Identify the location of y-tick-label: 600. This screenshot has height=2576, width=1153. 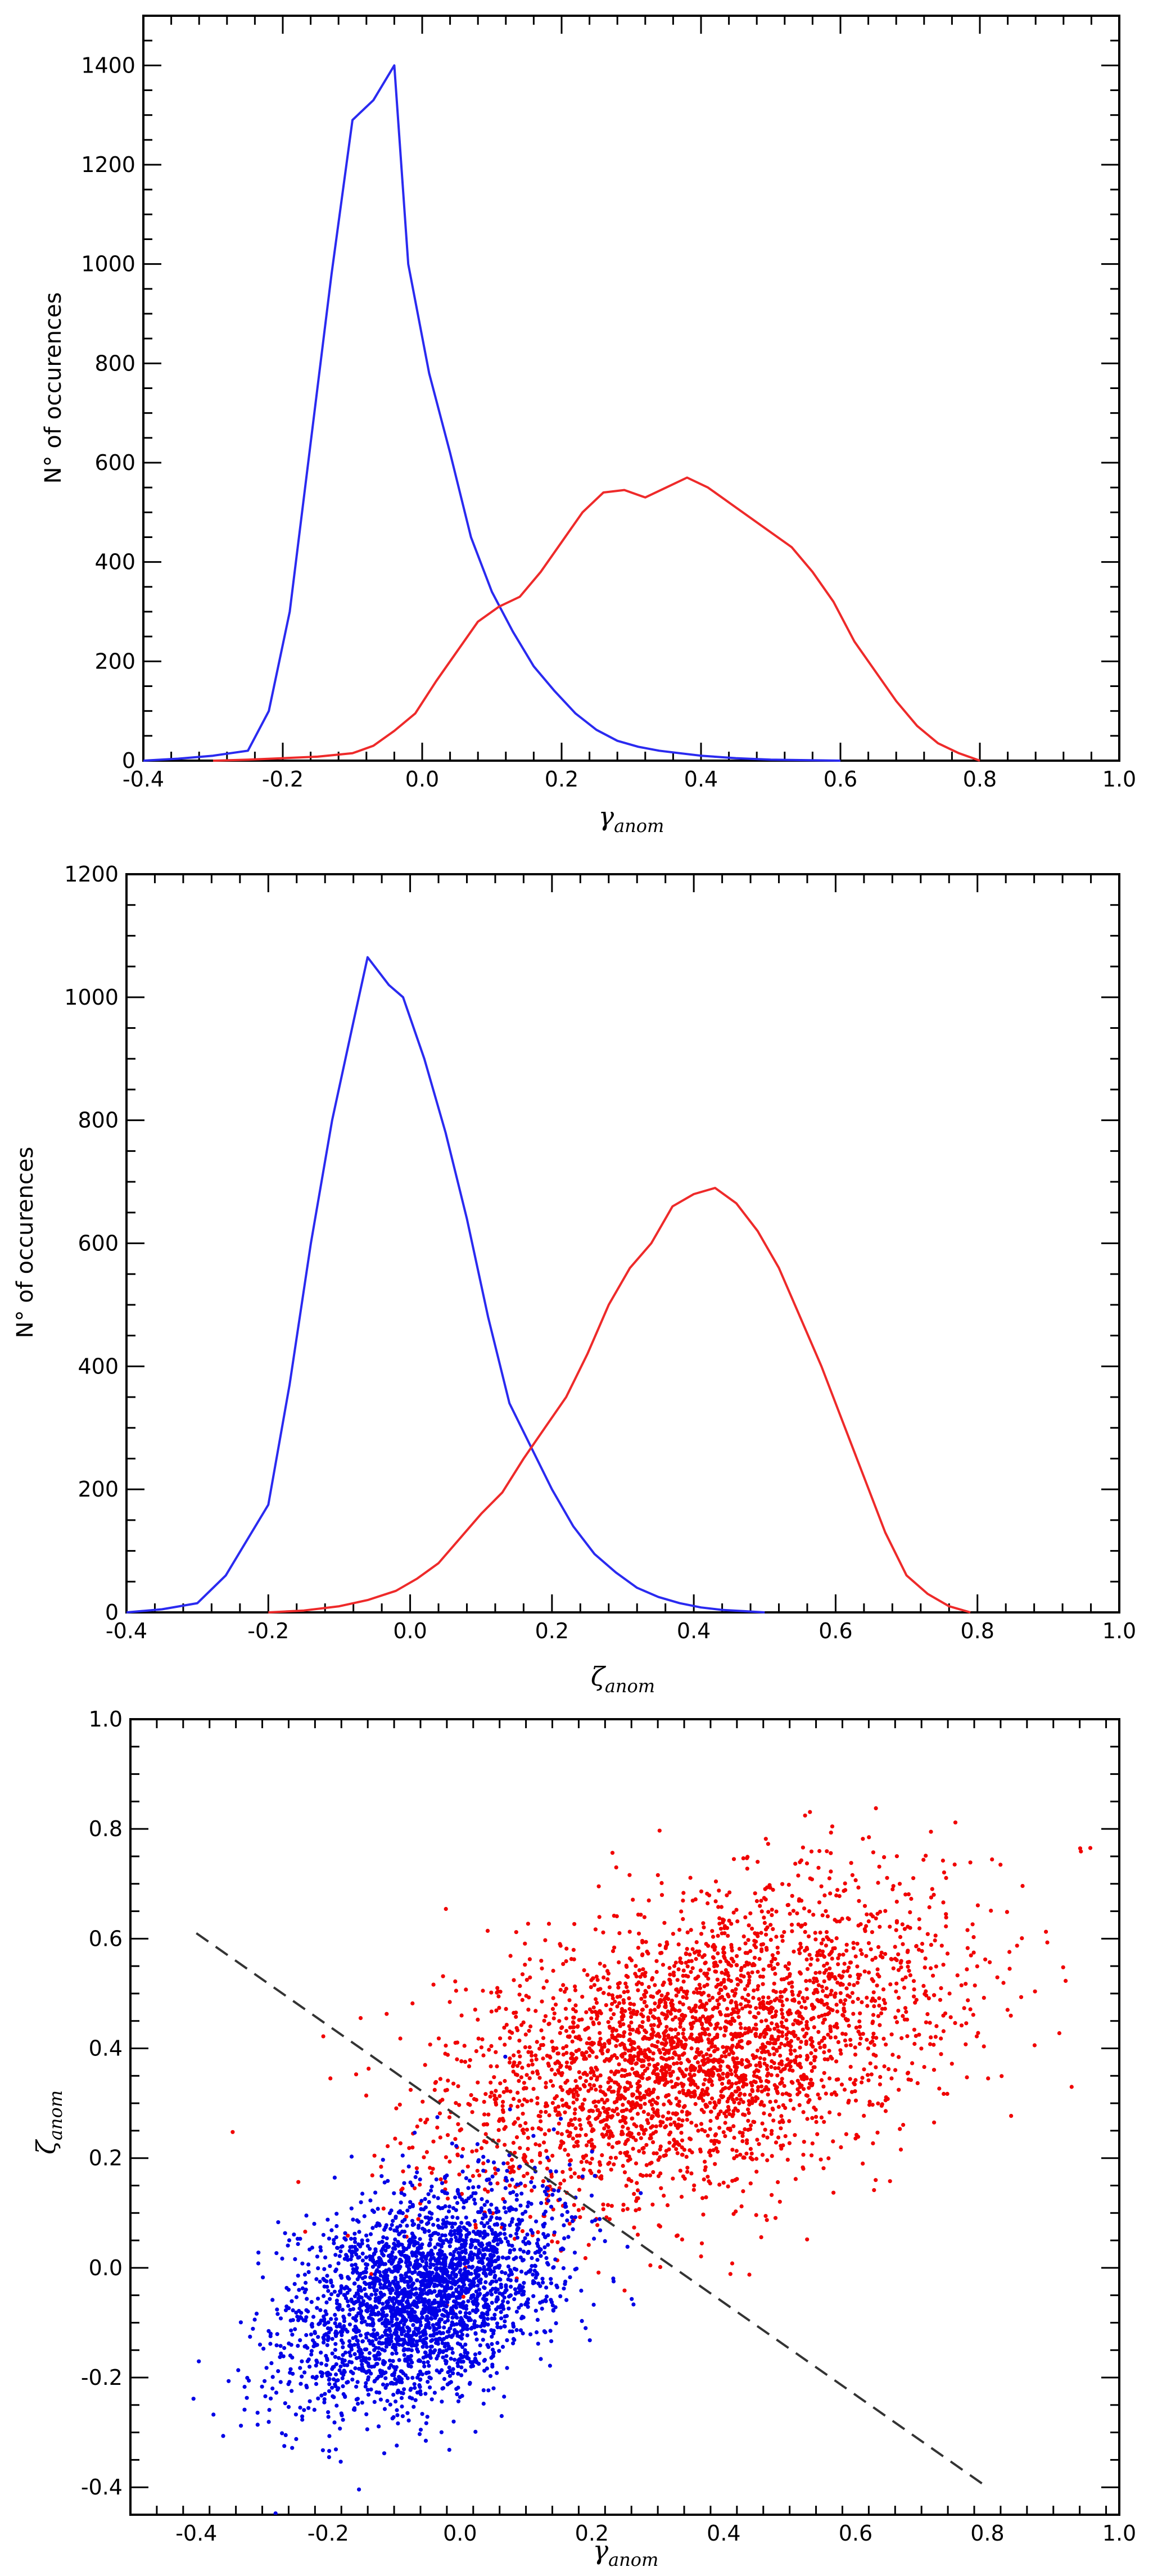
(98, 1243).